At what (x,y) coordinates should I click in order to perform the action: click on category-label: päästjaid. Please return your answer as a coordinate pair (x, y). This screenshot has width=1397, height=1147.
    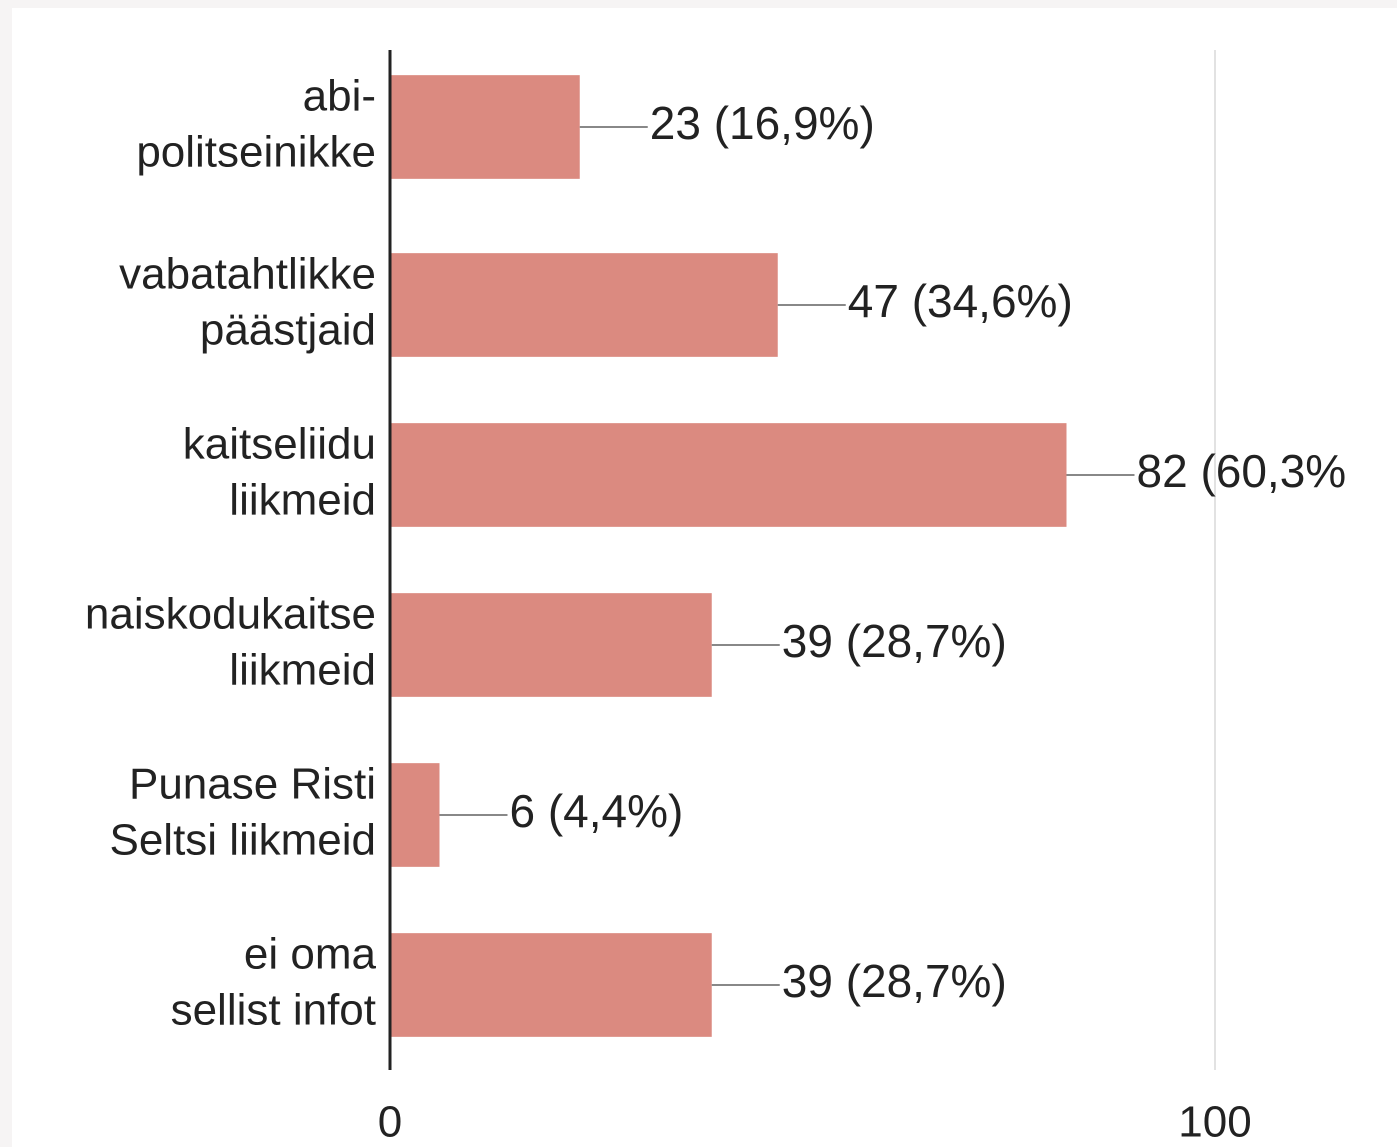
    Looking at the image, I should click on (288, 330).